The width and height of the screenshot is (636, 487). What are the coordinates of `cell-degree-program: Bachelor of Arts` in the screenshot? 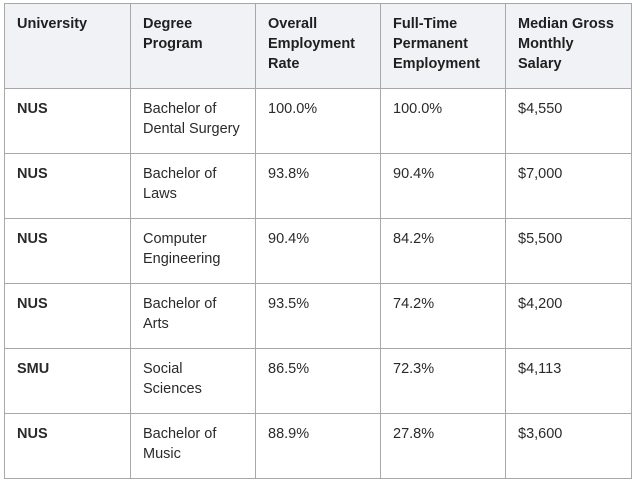 It's located at (193, 316).